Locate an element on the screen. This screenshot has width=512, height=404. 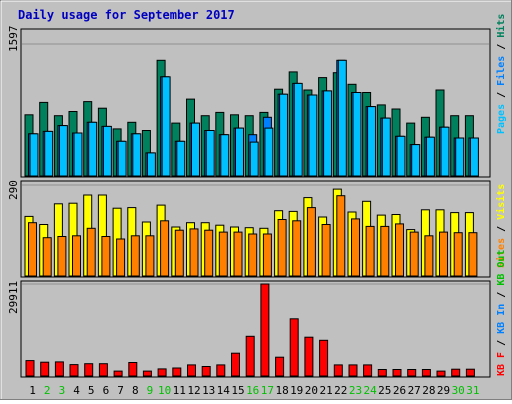
legend-segment-0-1: / is located at coordinates (501, 95).